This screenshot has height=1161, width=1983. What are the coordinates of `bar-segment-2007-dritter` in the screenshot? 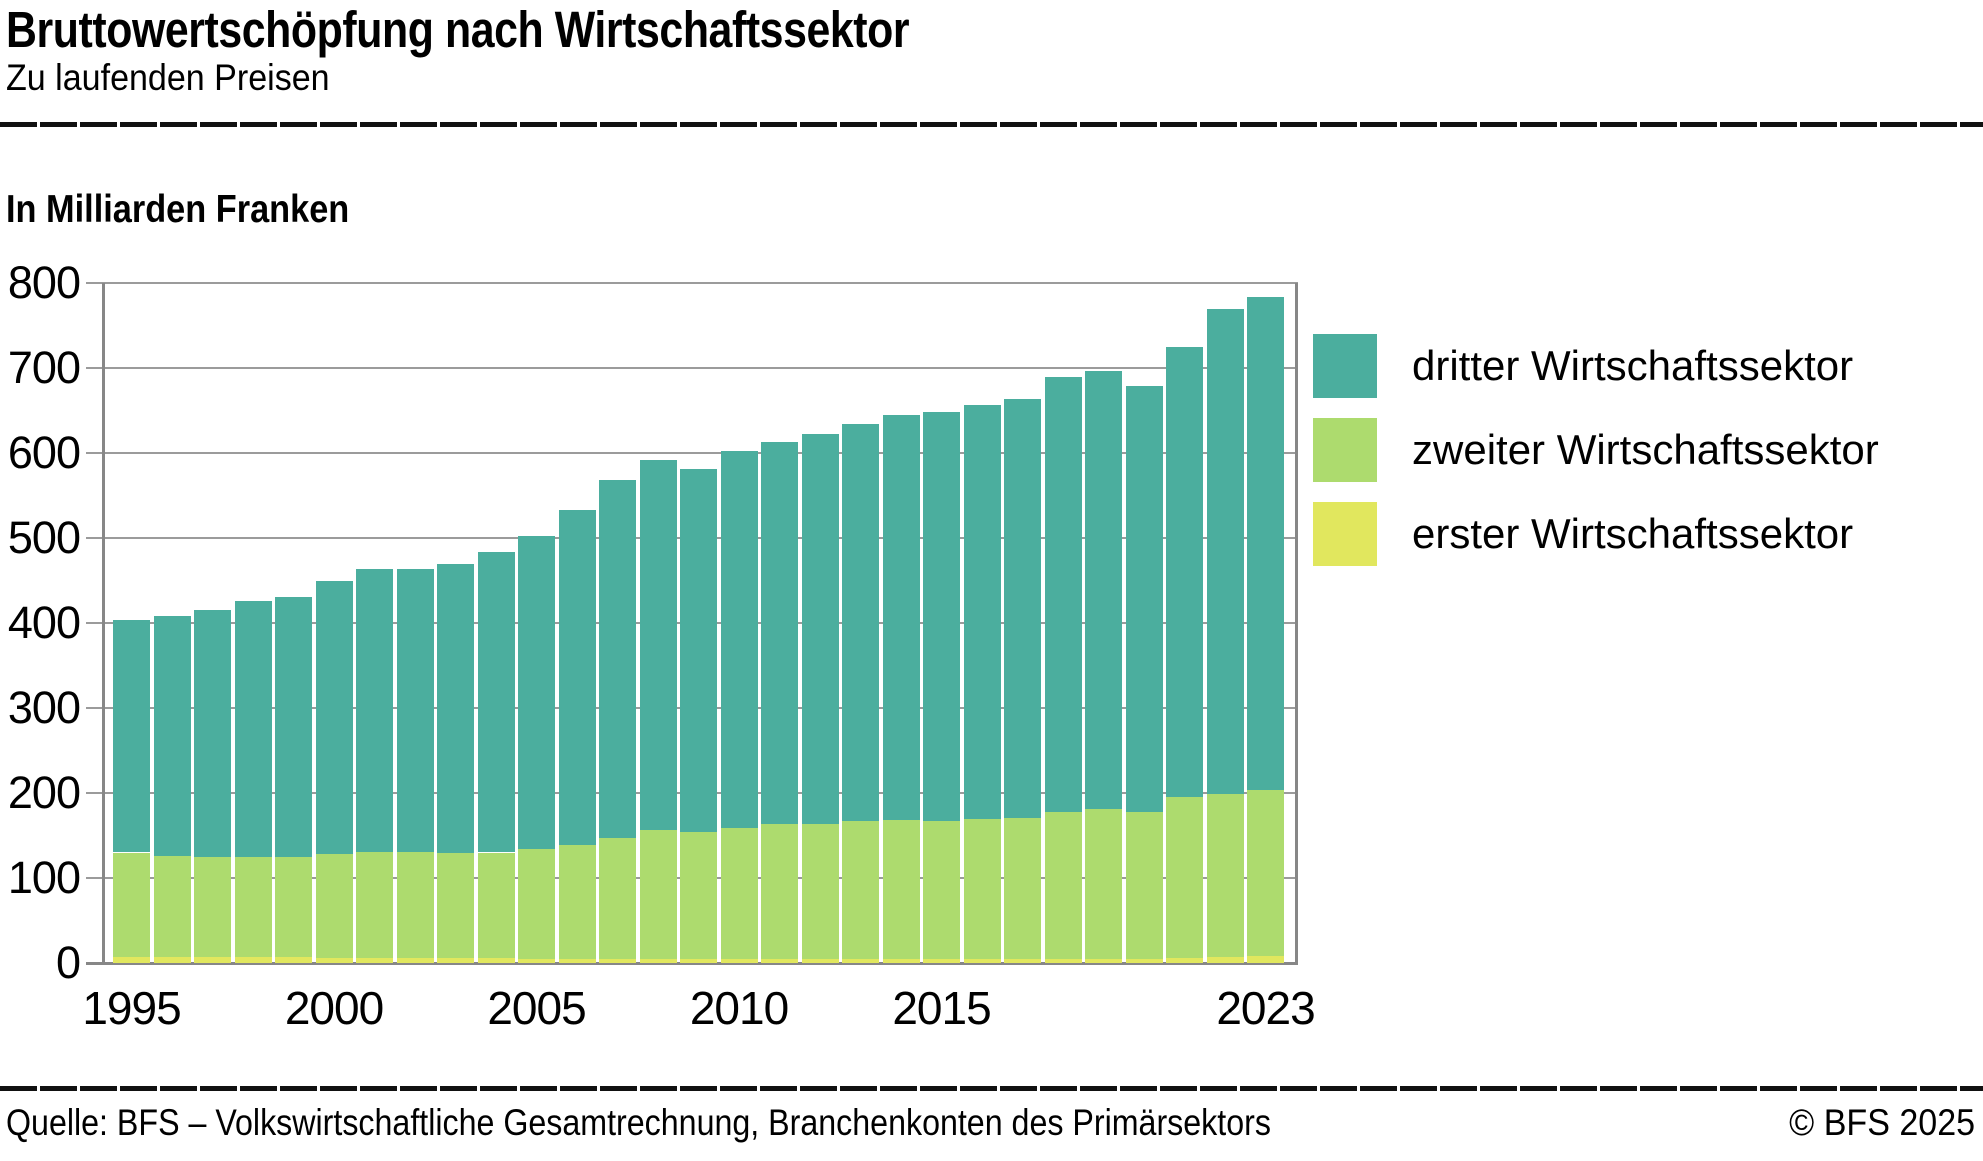 It's located at (617, 659).